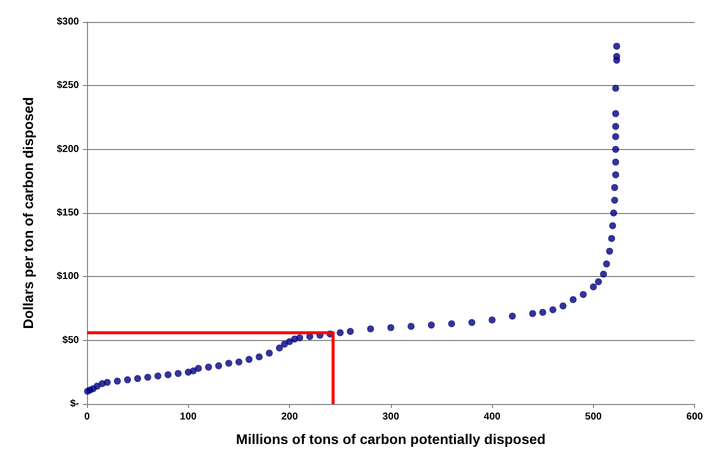 The height and width of the screenshot is (464, 714). Describe the element at coordinates (593, 417) in the screenshot. I see `x-tick-label: 500` at that location.